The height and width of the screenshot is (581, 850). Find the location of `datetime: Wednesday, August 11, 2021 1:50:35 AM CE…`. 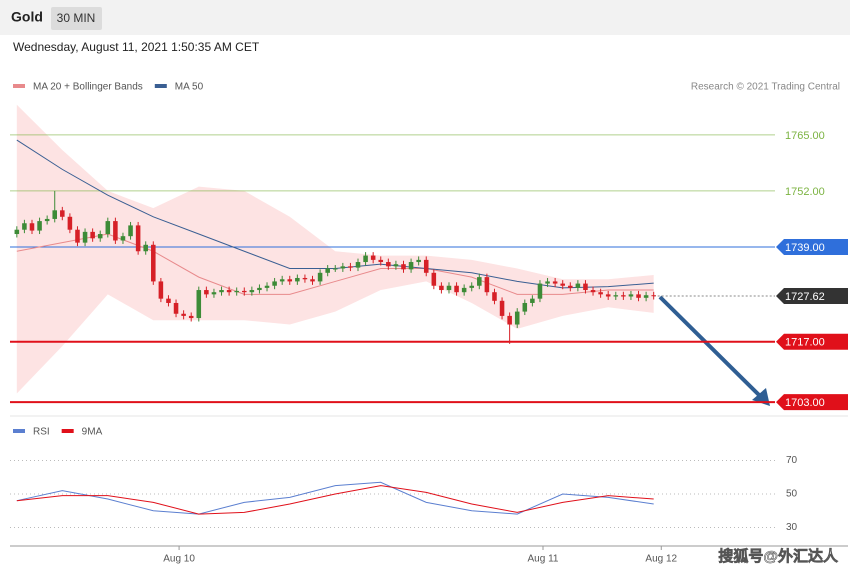

datetime: Wednesday, August 11, 2021 1:50:35 AM CE… is located at coordinates (136, 47).